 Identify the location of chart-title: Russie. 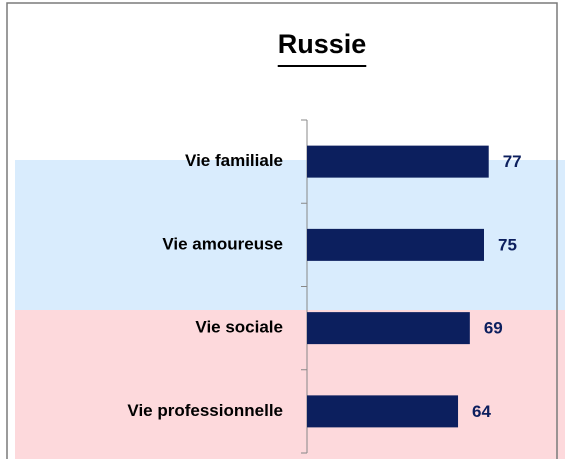
(322, 44).